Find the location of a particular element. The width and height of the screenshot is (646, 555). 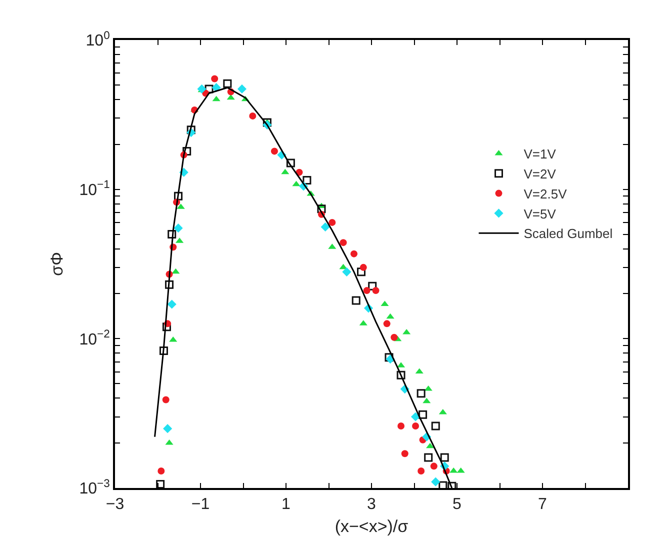

legend-label: V=2.5V is located at coordinates (546, 194).